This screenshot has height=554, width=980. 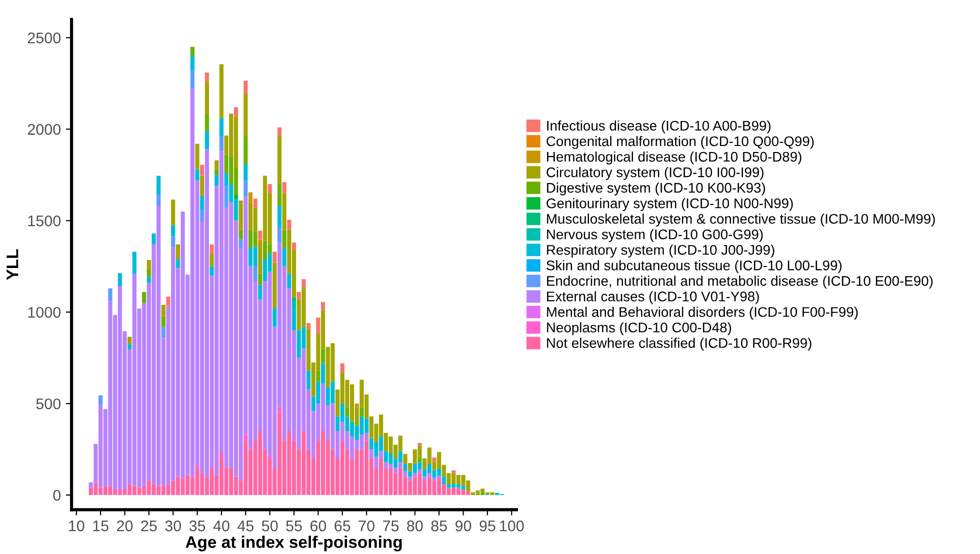 I want to click on x-tick-label: 60, so click(x=318, y=526).